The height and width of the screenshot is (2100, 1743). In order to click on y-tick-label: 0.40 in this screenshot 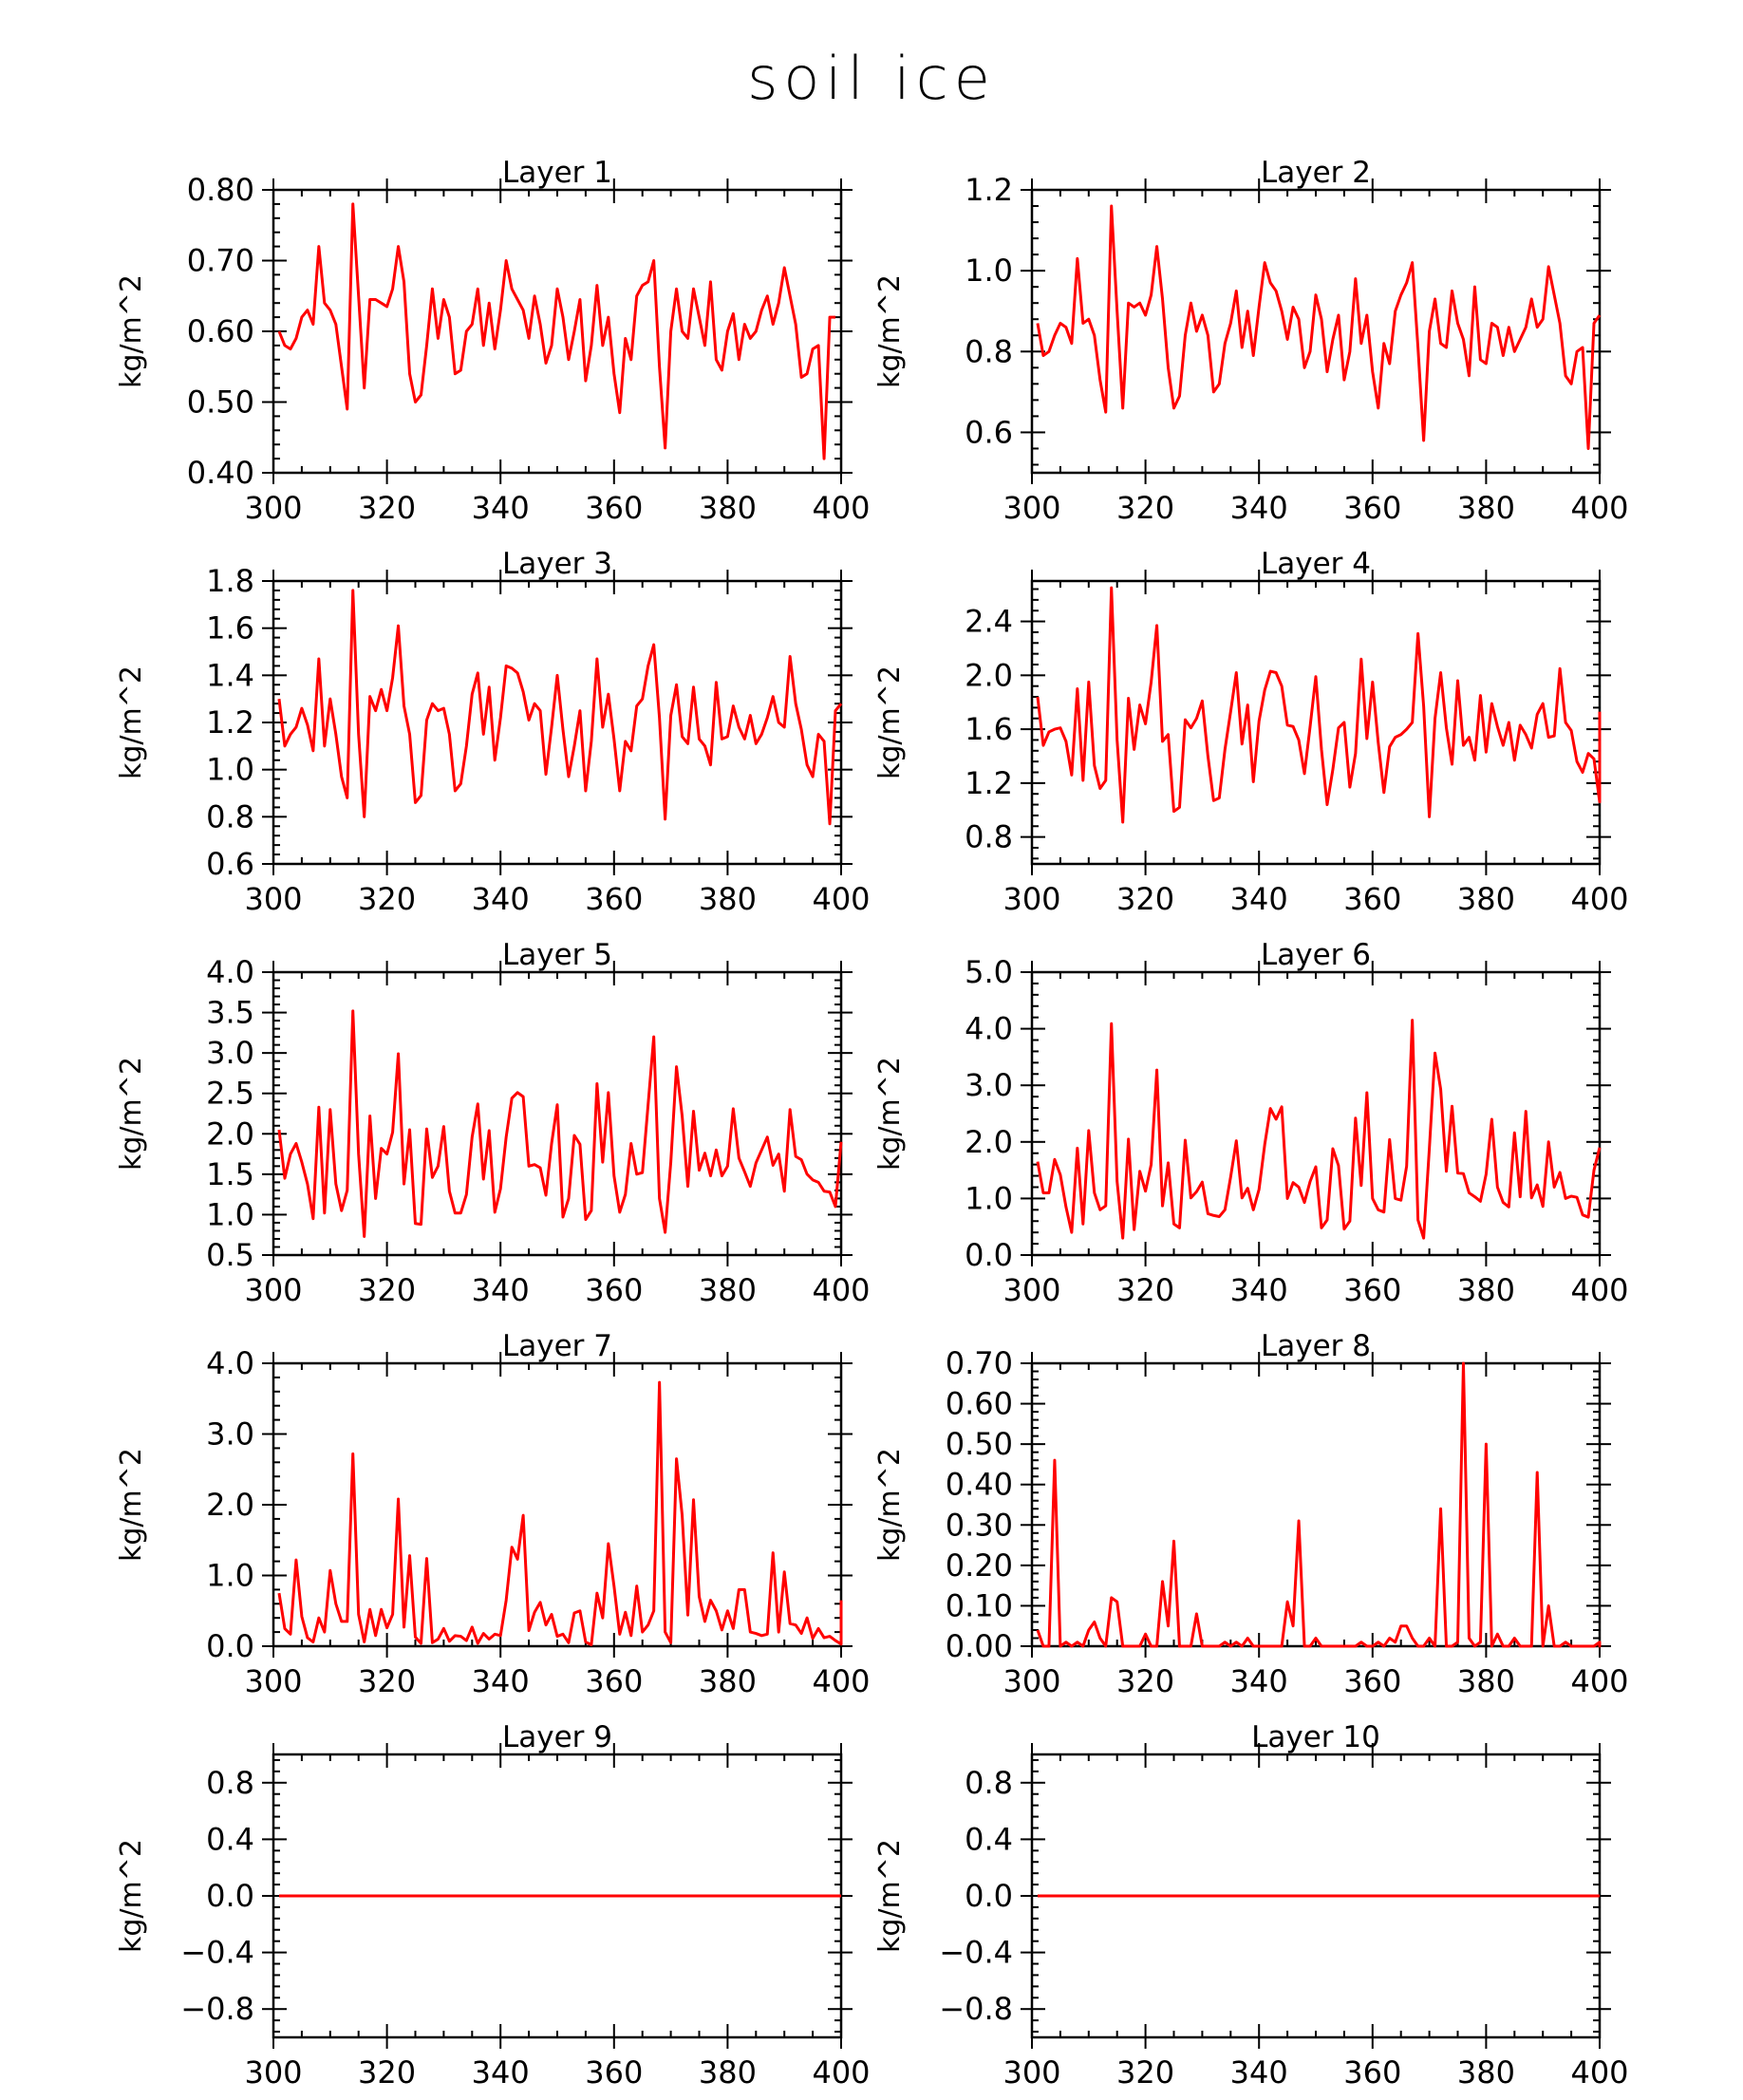, I will do `click(979, 1485)`.